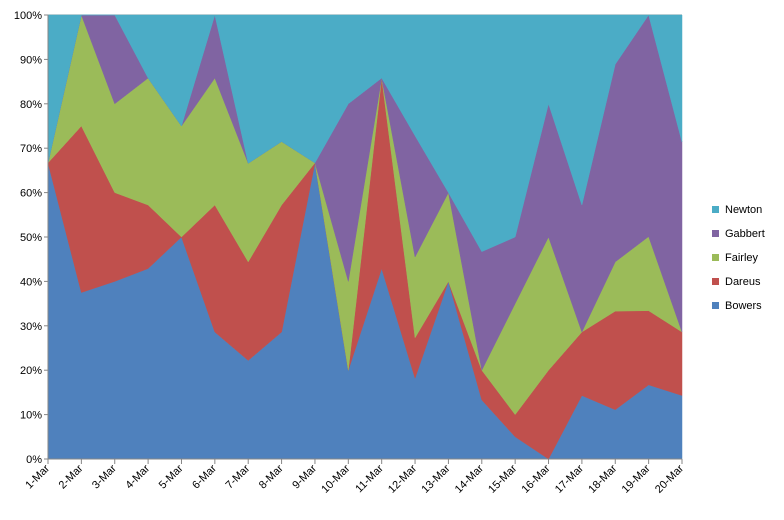 Image resolution: width=784 pixels, height=520 pixels. I want to click on legend-label-gabbert: Gabbert, so click(745, 234).